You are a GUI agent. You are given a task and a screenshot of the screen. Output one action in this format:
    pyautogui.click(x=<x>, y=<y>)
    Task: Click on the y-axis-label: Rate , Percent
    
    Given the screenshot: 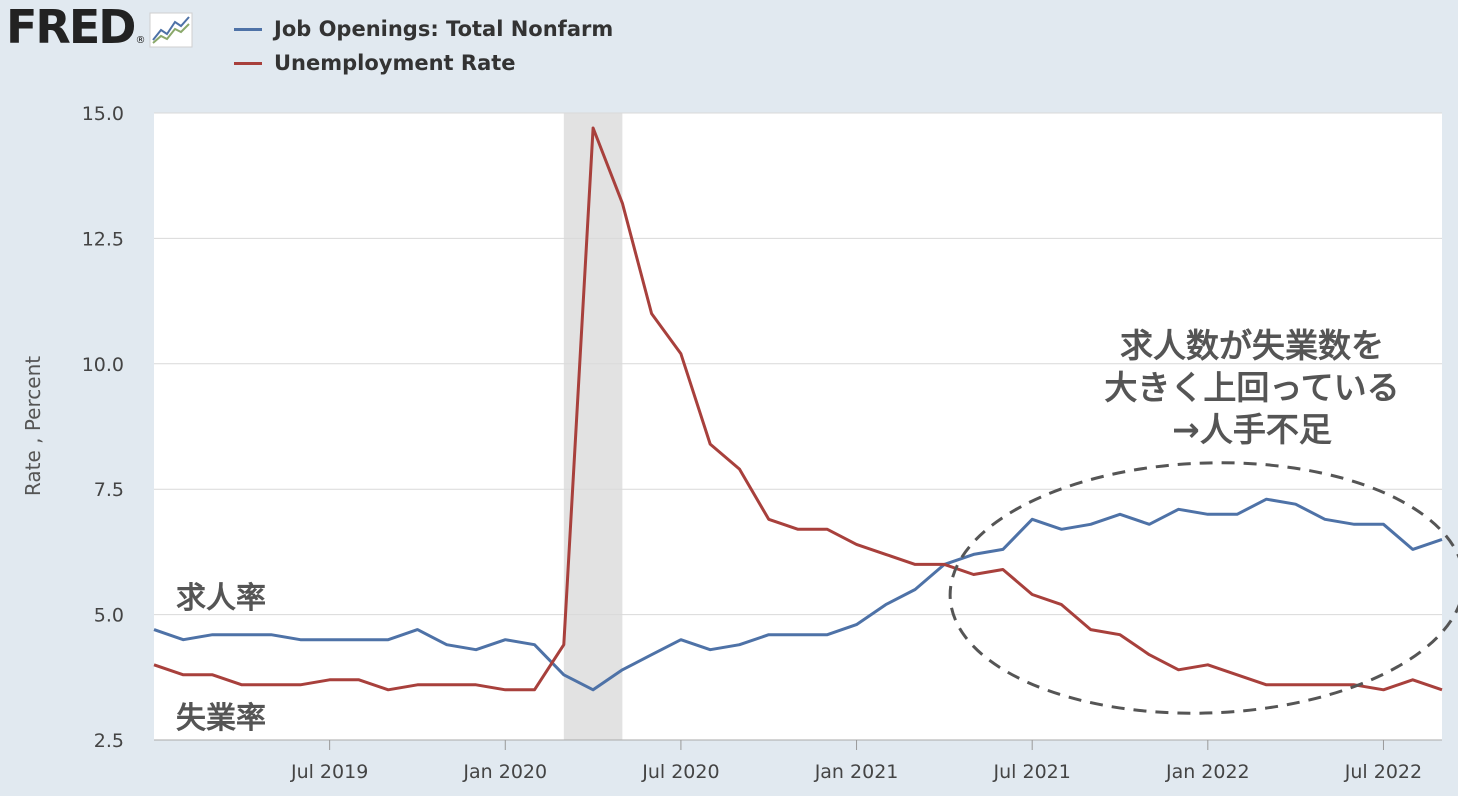 What is the action you would take?
    pyautogui.click(x=33, y=426)
    